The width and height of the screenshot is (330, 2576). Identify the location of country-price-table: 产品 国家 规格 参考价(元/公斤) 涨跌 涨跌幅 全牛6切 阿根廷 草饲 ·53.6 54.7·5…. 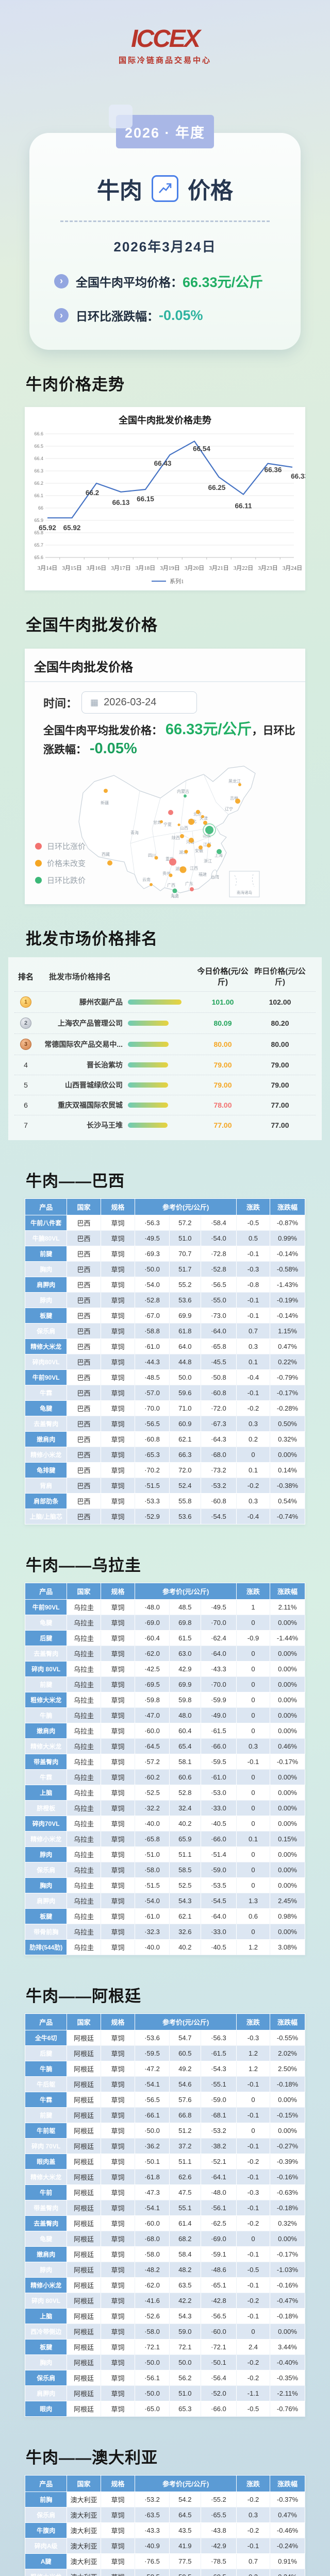
(165, 2215).